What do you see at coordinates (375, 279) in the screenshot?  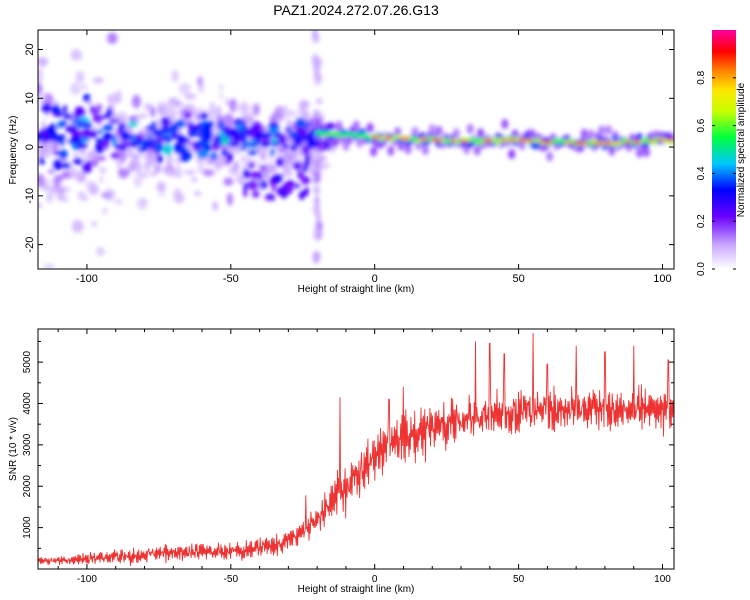 I see `x-tick-label: 0` at bounding box center [375, 279].